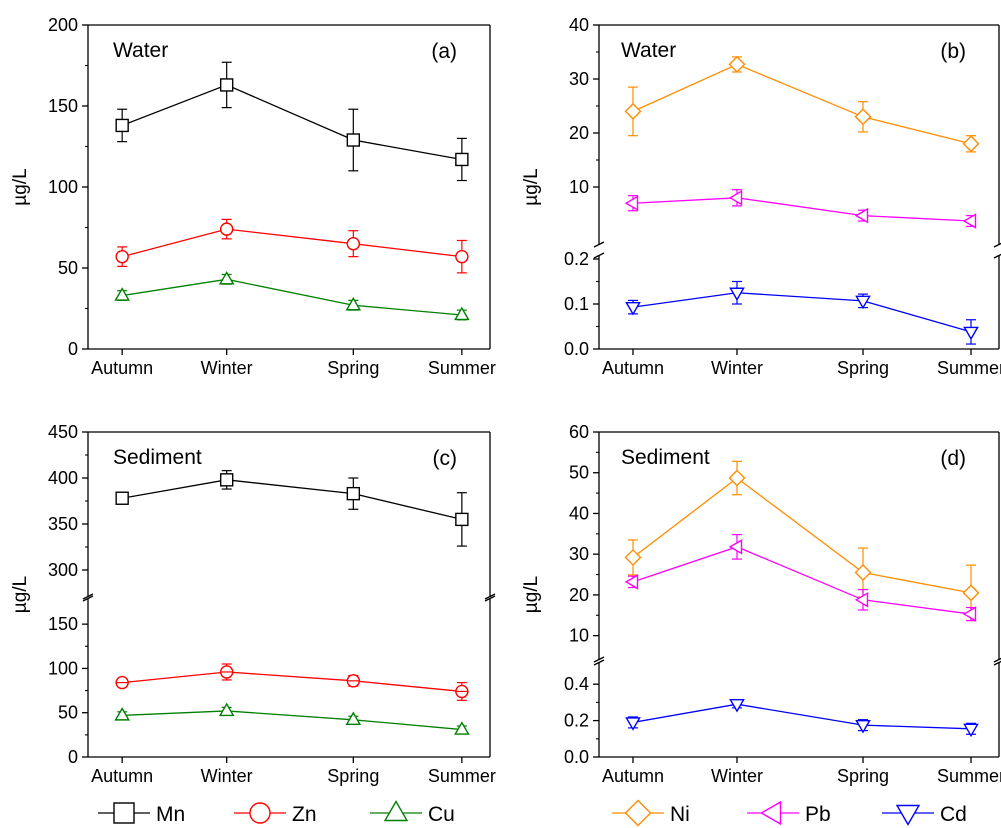 The height and width of the screenshot is (828, 1001). I want to click on y-tick-label: 450, so click(63, 432).